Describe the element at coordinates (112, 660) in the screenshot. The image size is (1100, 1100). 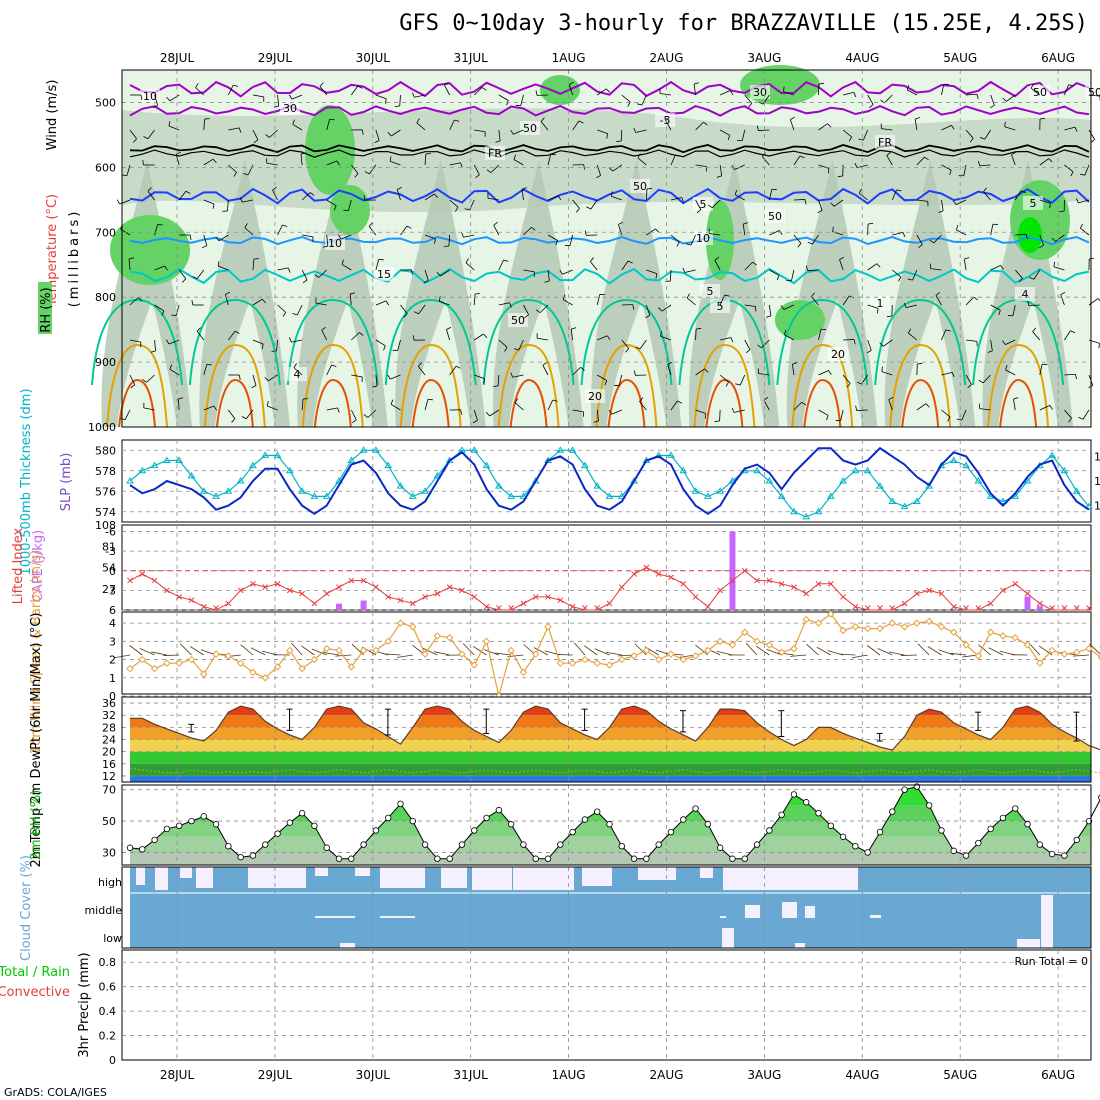
I see `wind-tick: 2` at that location.